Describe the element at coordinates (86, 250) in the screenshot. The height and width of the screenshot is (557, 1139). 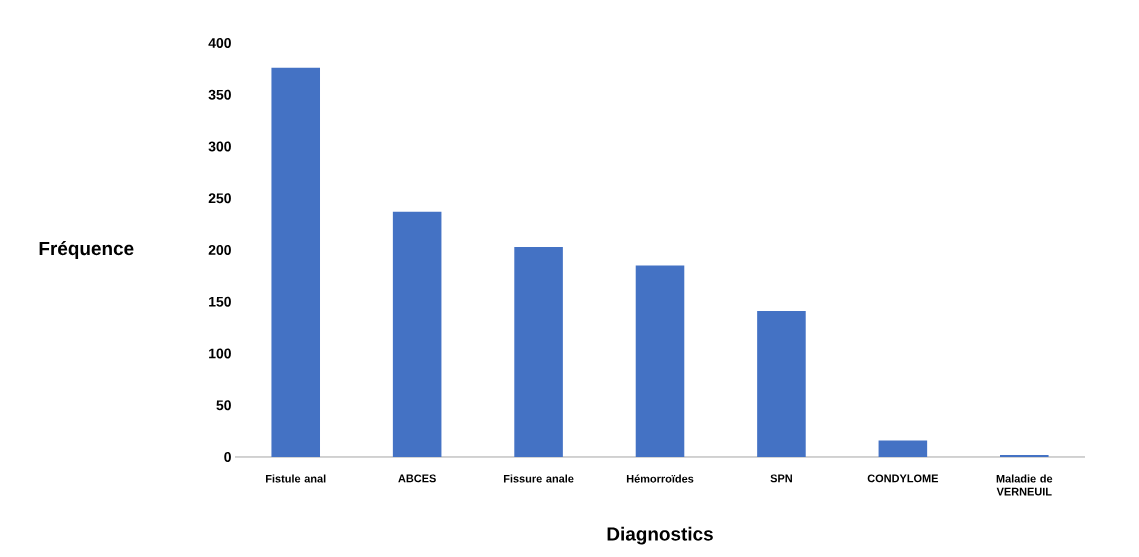
I see `y-axis-title: Fréquence` at that location.